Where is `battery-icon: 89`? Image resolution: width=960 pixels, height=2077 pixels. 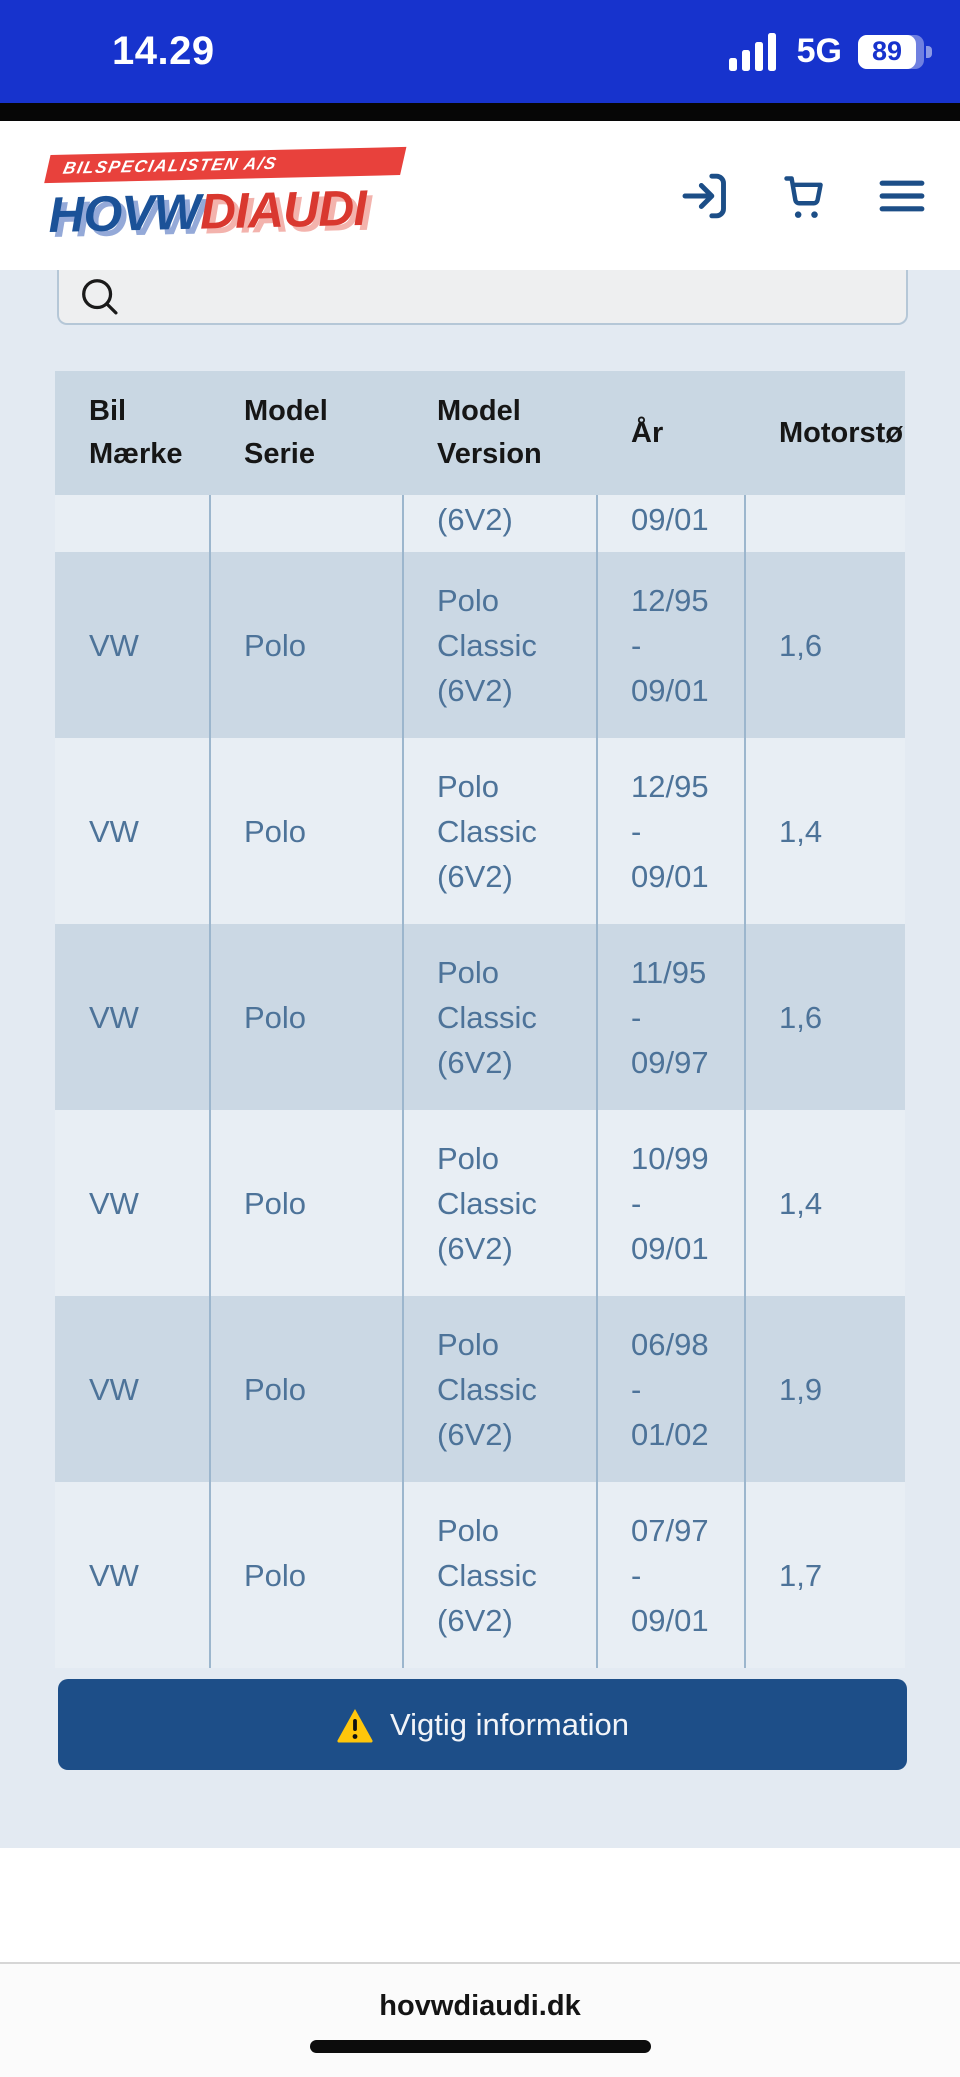
battery-icon: 89 is located at coordinates (895, 51).